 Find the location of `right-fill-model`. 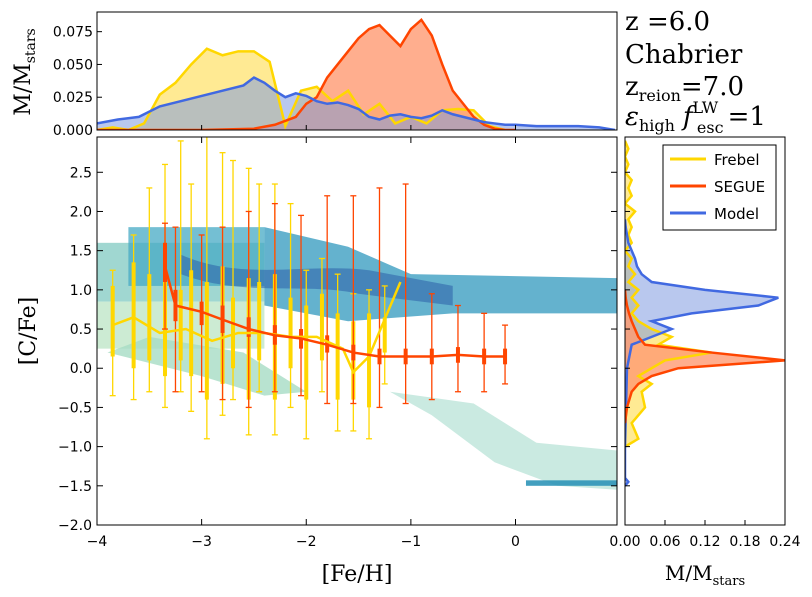

right-fill-model is located at coordinates (702, 352).